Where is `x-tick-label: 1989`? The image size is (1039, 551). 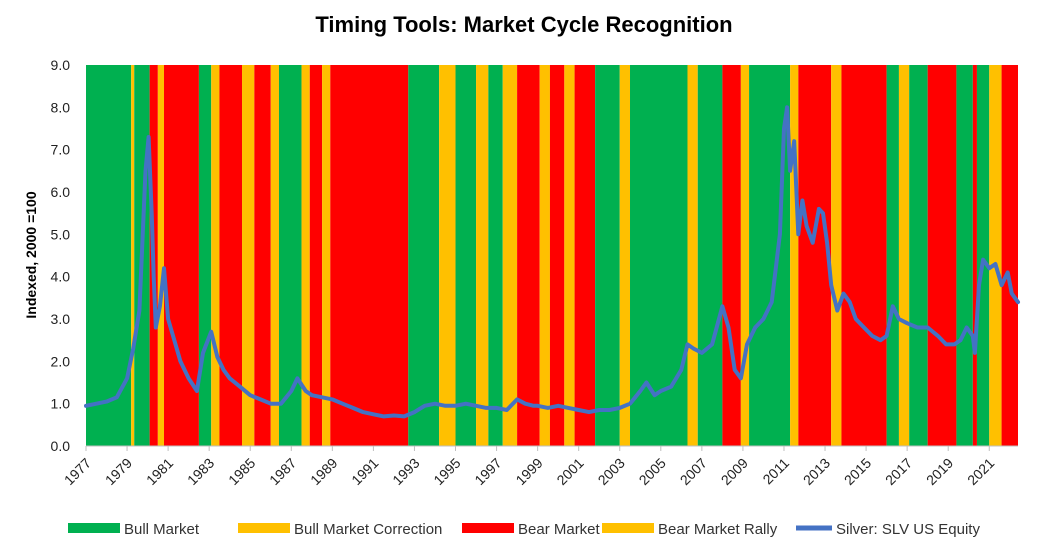
x-tick-label: 1989 is located at coordinates (323, 471).